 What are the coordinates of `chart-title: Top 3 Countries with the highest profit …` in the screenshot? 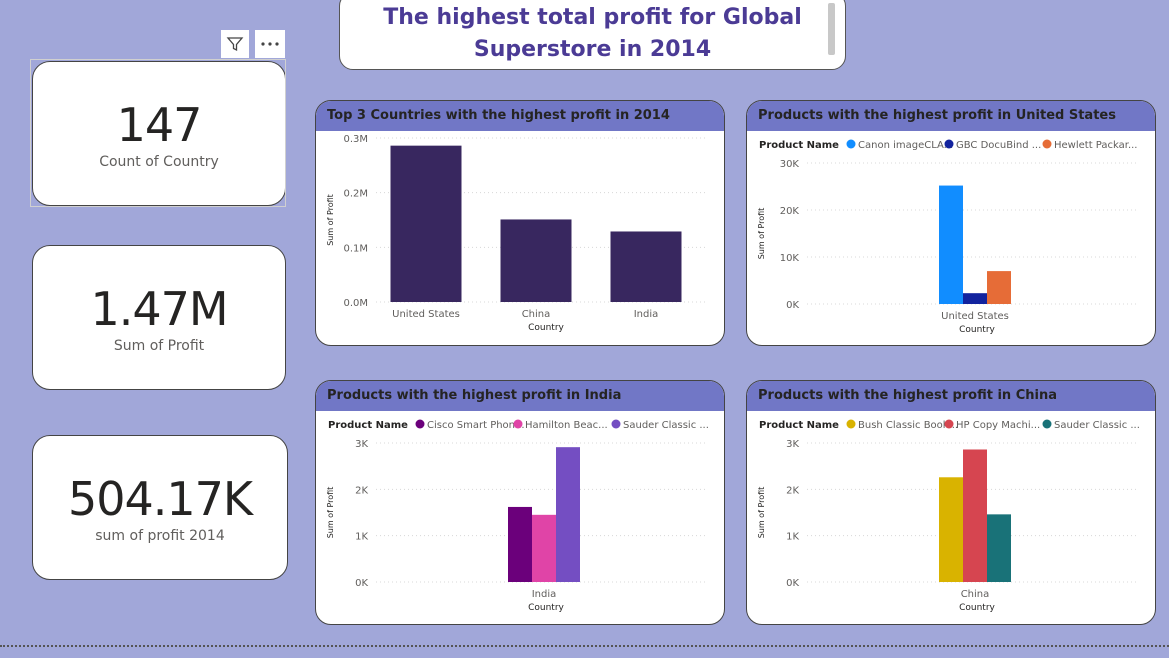 It's located at (520, 116).